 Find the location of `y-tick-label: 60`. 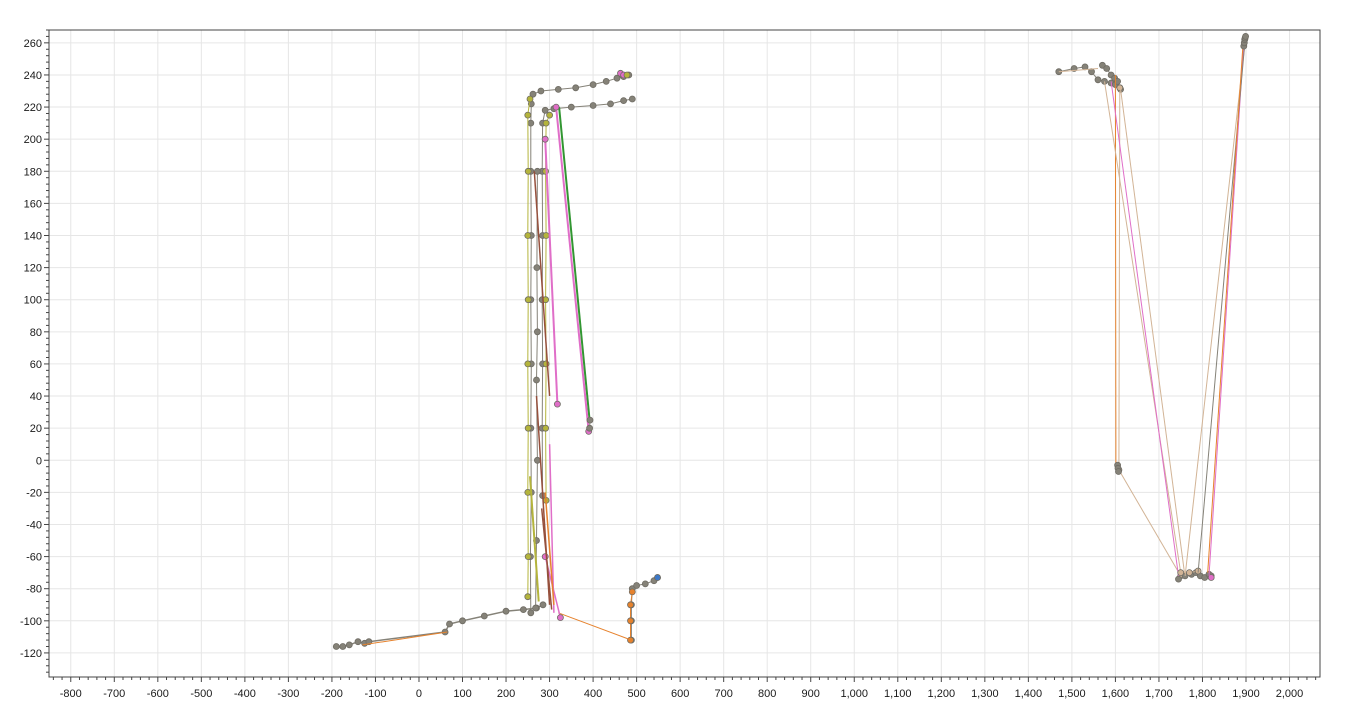

y-tick-label: 60 is located at coordinates (36, 365).